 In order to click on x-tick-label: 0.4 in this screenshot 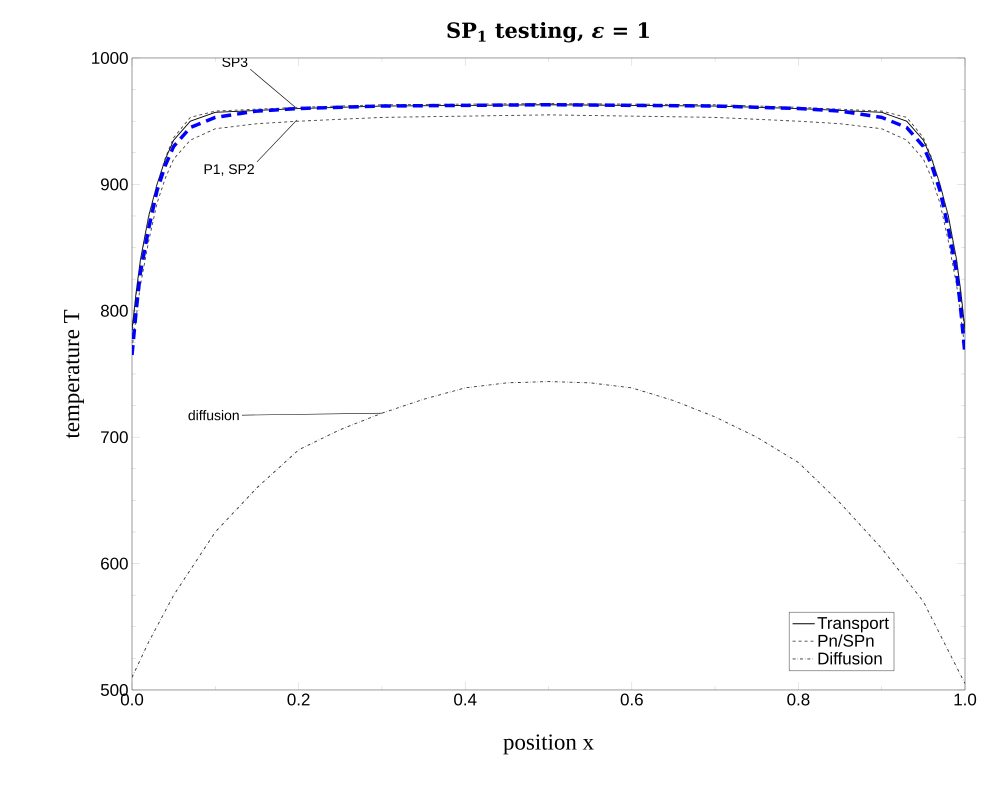, I will do `click(465, 700)`.